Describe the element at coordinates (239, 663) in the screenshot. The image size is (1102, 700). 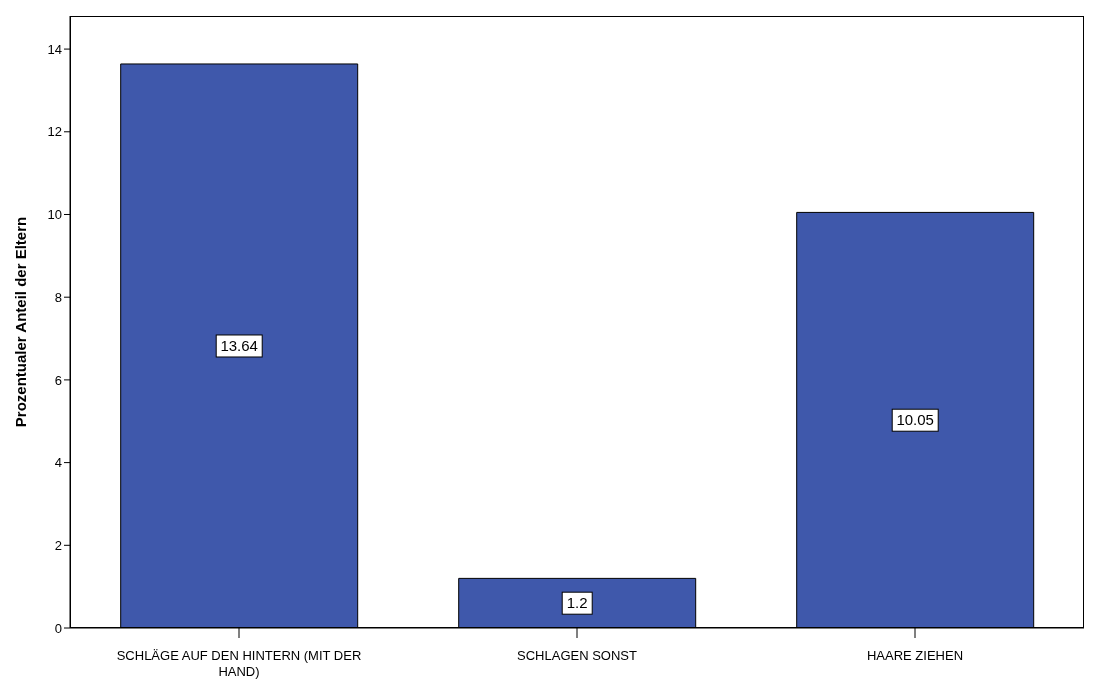
I see `x-tick-label: SCHLÄGE AUF DEN HINTERN (MIT DER HAND)` at that location.